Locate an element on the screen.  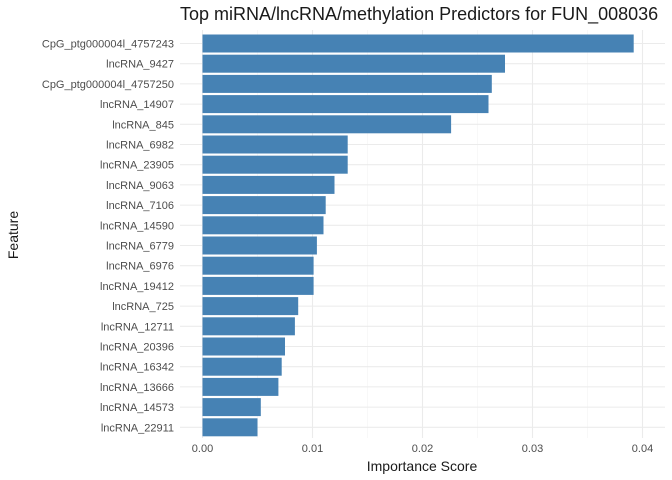
y-tick-label: lncRNA_19412 is located at coordinates (137, 287).